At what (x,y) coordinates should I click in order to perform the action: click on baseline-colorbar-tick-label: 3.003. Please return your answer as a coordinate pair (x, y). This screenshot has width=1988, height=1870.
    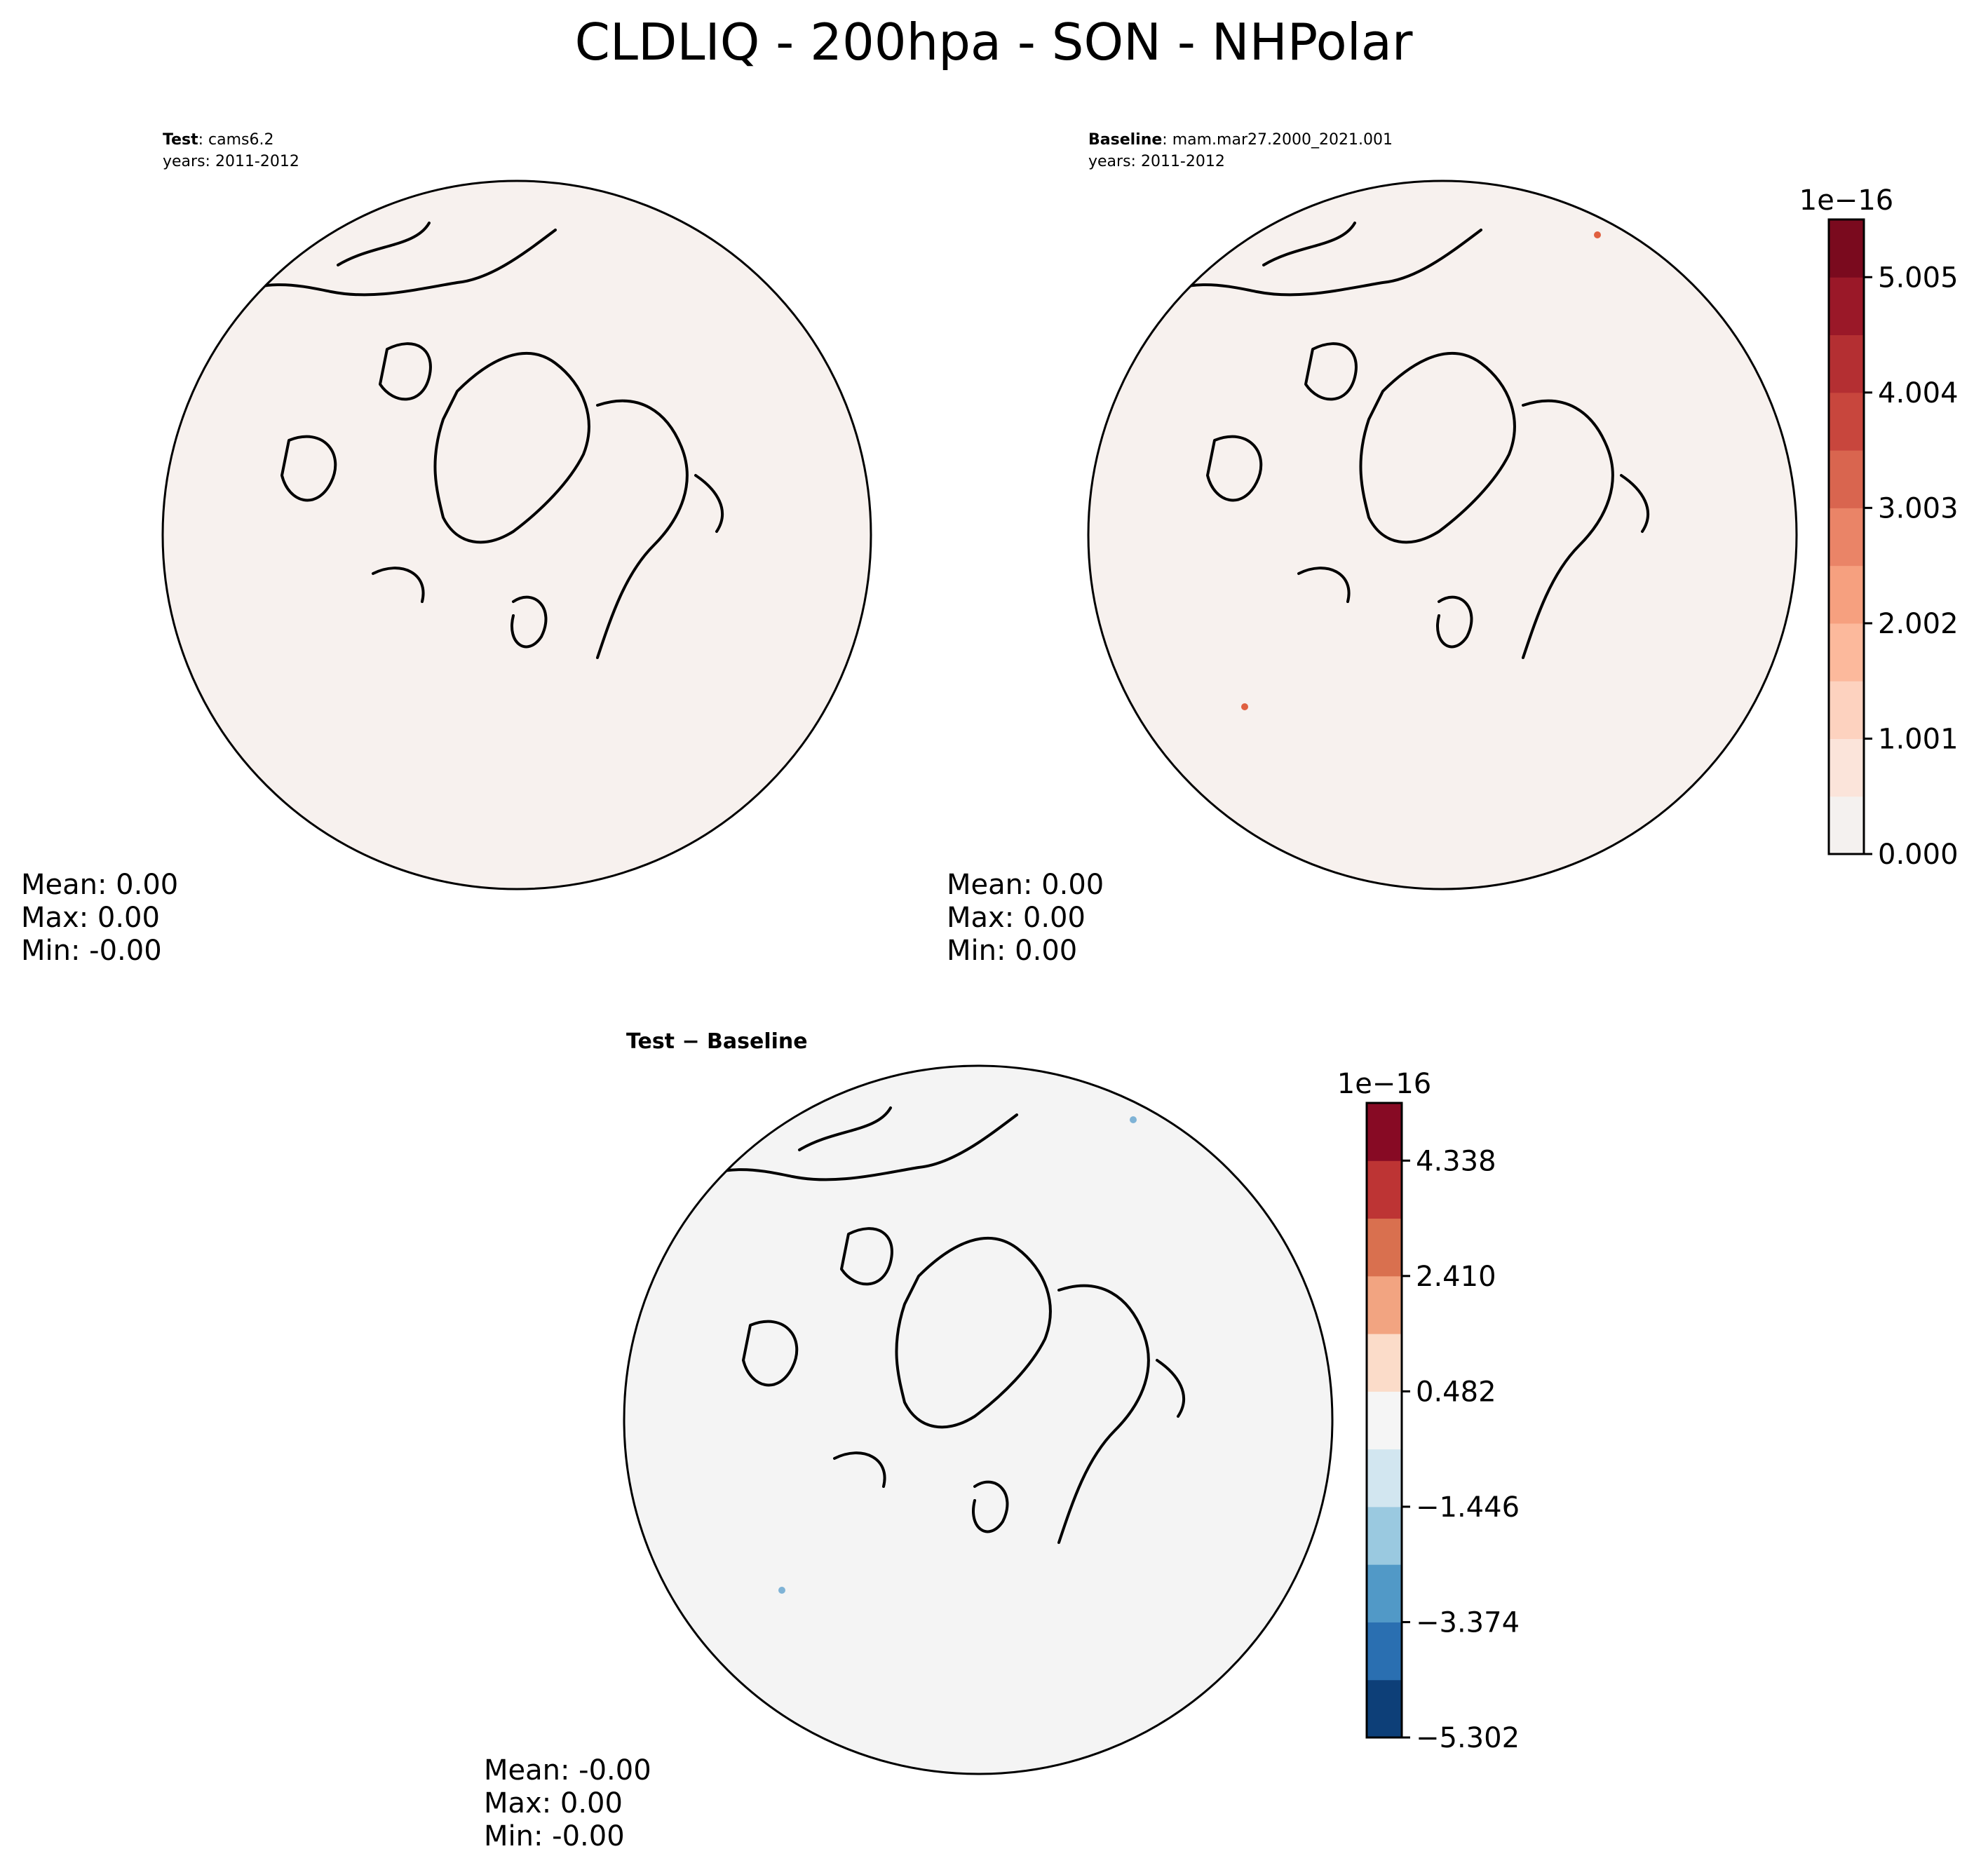
    Looking at the image, I should click on (1919, 508).